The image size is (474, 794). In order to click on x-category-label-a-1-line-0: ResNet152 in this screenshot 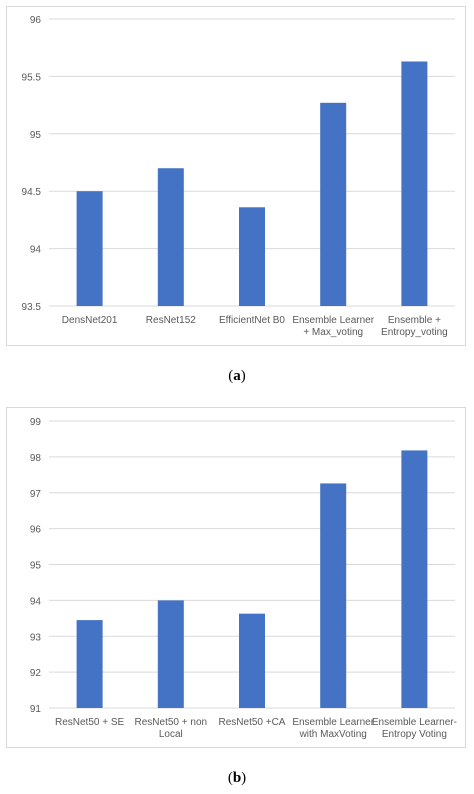, I will do `click(171, 320)`.